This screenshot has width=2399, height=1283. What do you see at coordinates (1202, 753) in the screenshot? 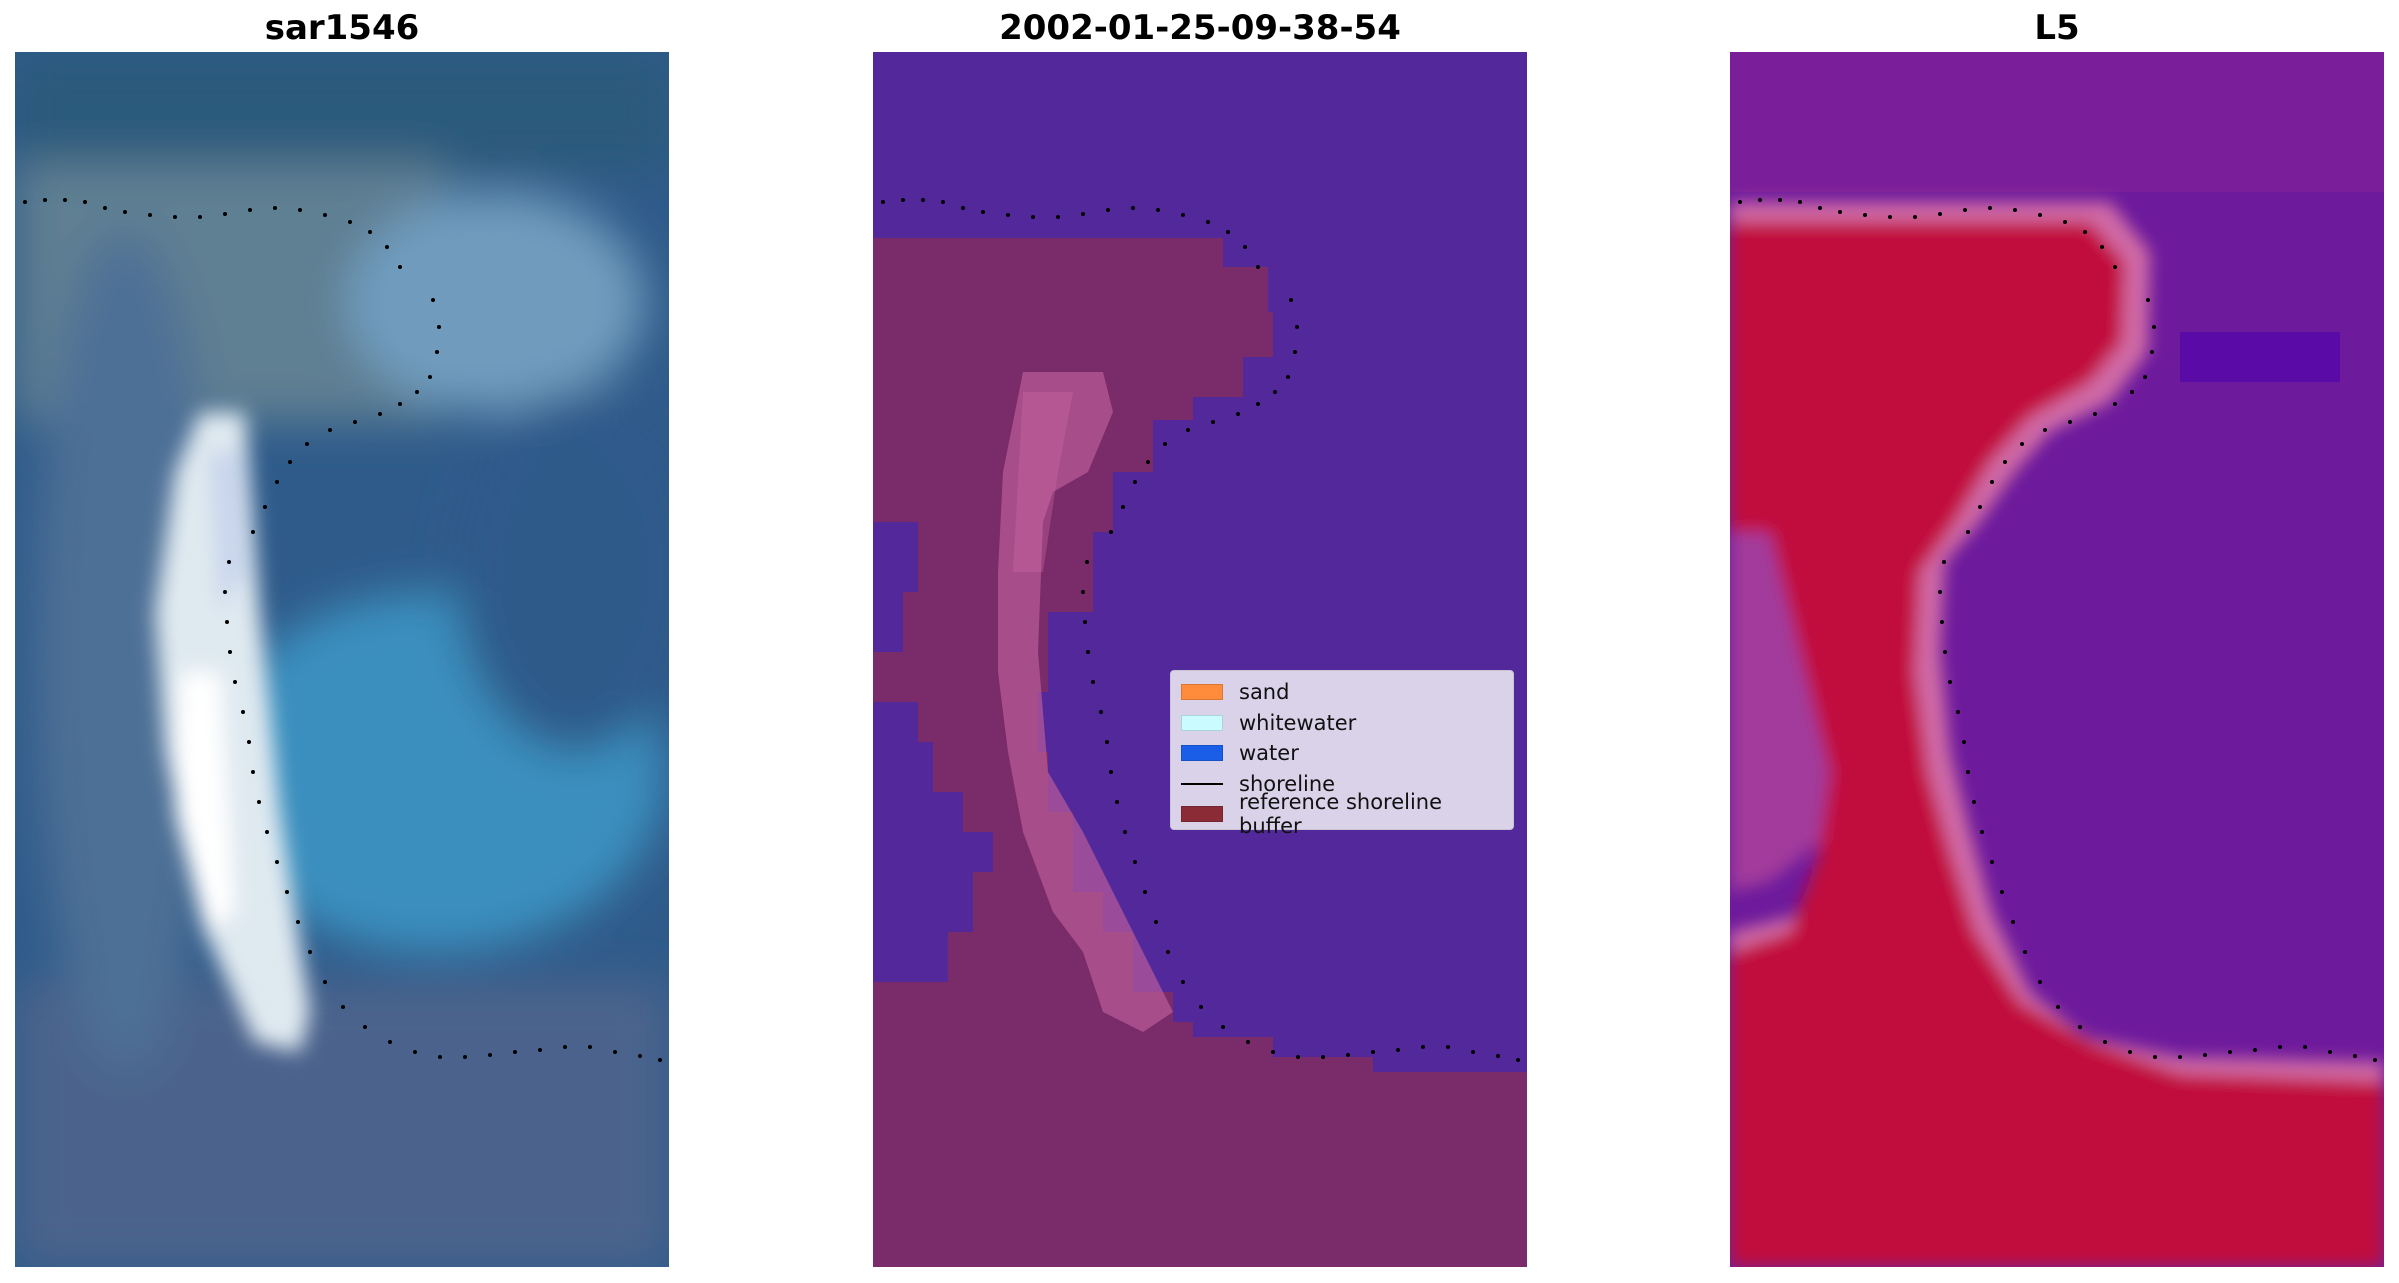
I see `water-swatch` at bounding box center [1202, 753].